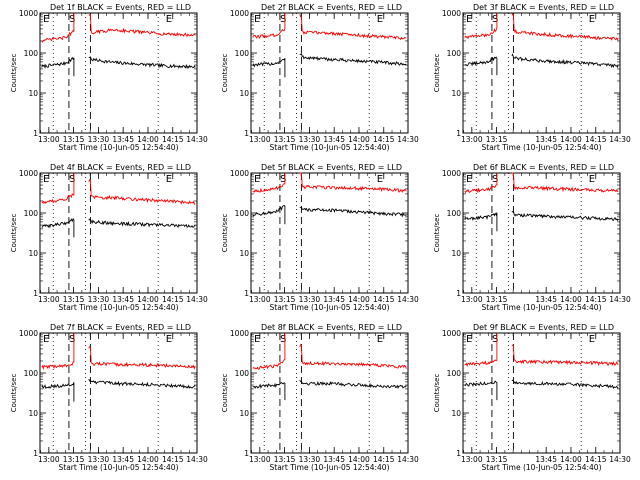 This screenshot has height=480, width=640. Describe the element at coordinates (120, 327) in the screenshot. I see `panel-title: Det 7f BLACK = Events, RED = LLD` at that location.